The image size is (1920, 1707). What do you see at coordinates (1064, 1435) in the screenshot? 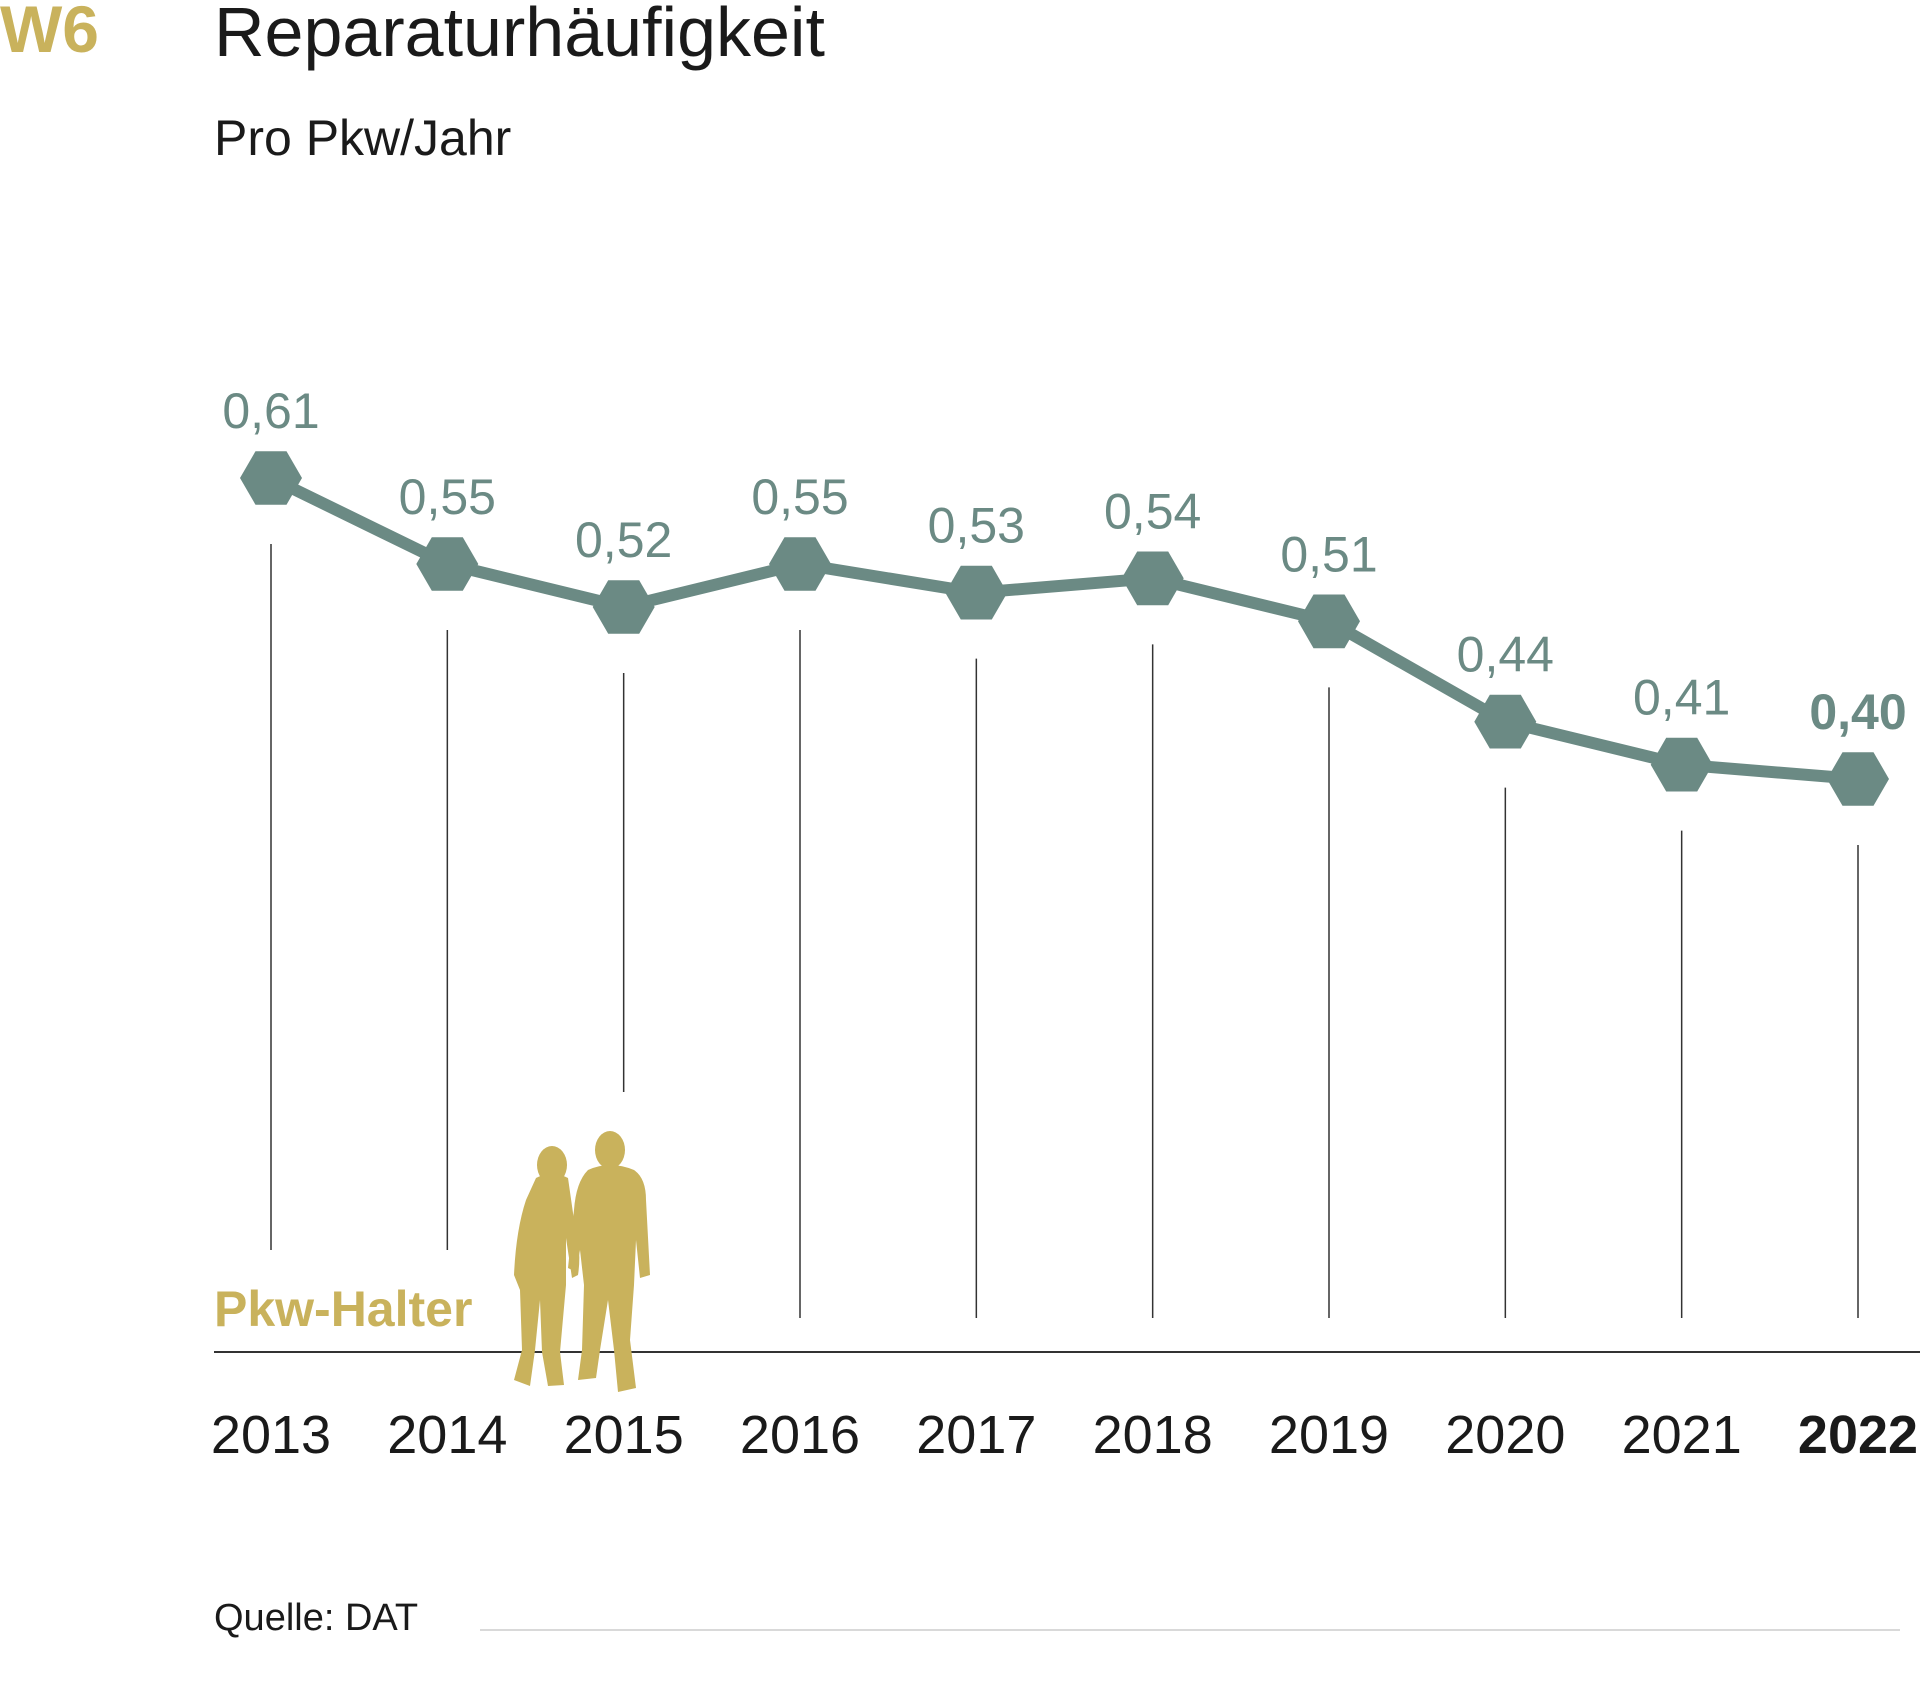
I see `tick-labels: 2013 2014 2015 2016 2017 2018 2019 2020 2021 2022` at bounding box center [1064, 1435].